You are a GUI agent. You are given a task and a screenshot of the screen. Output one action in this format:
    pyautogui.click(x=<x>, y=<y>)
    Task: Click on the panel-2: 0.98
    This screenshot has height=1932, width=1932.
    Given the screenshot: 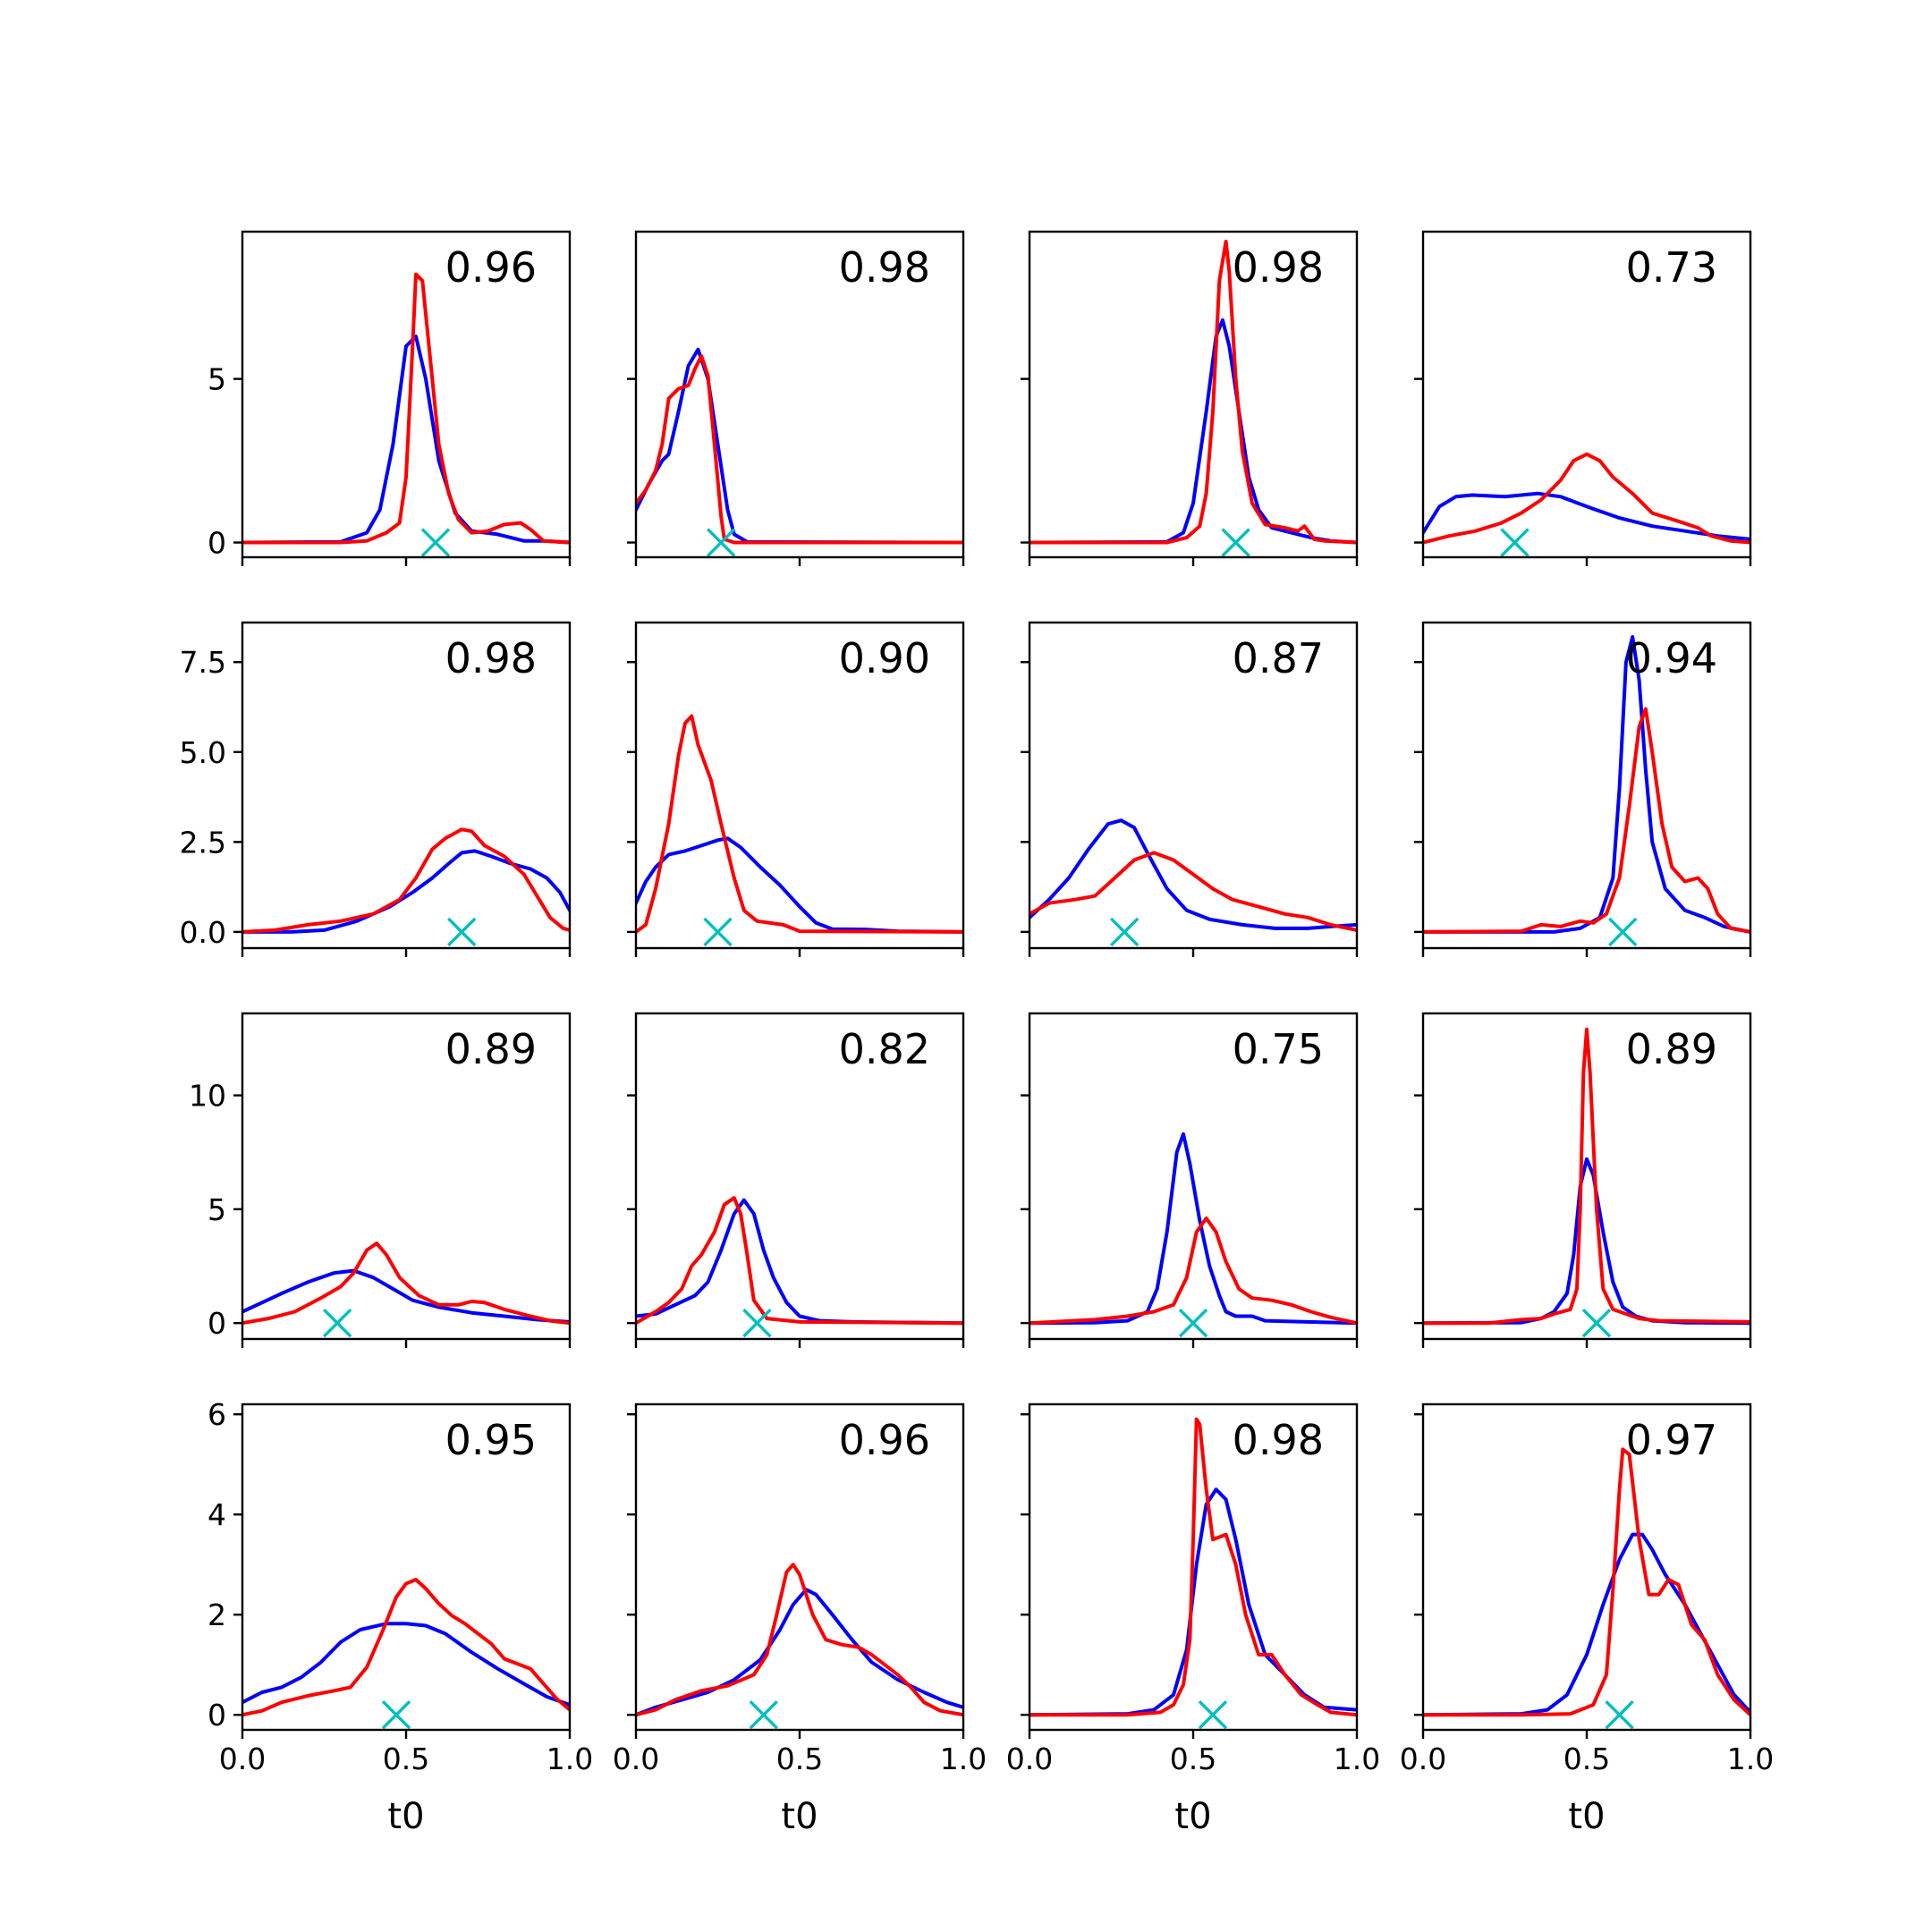 What is the action you would take?
    pyautogui.click(x=796, y=398)
    